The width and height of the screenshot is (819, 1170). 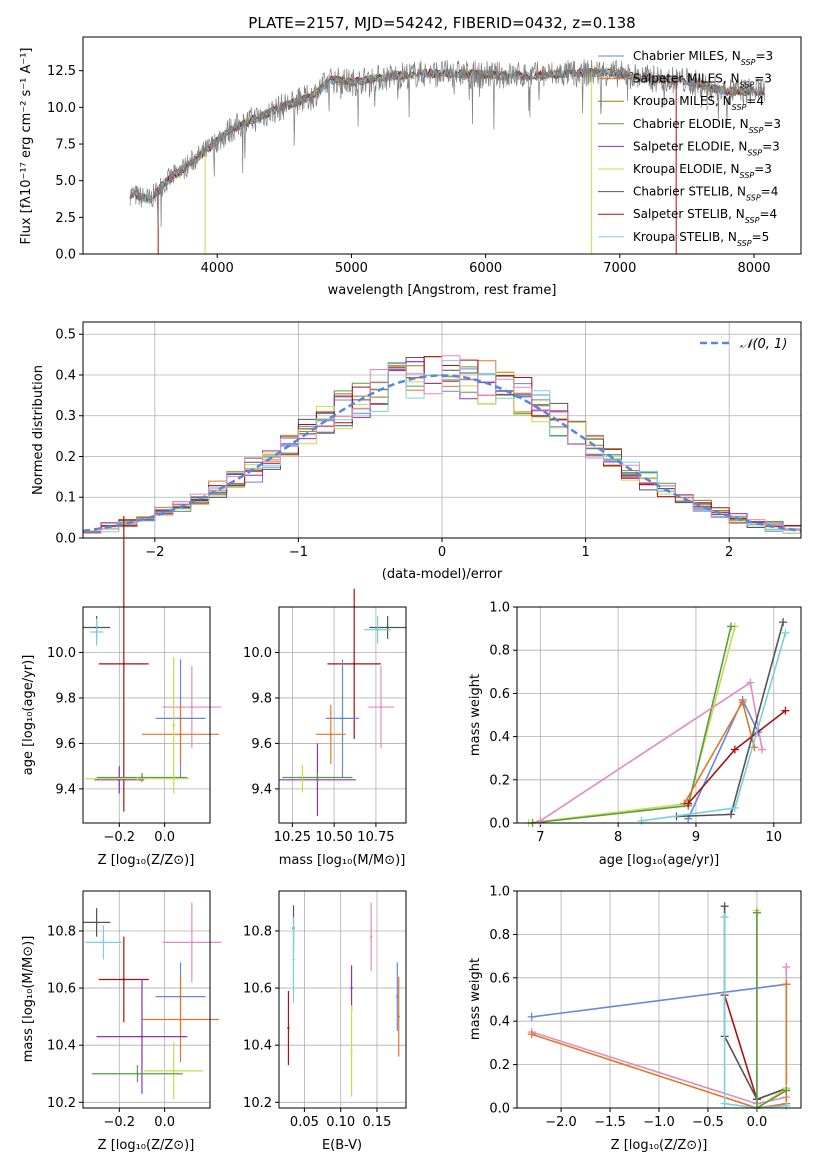 I want to click on y-tick-label: 10.4, so click(x=257, y=1046).